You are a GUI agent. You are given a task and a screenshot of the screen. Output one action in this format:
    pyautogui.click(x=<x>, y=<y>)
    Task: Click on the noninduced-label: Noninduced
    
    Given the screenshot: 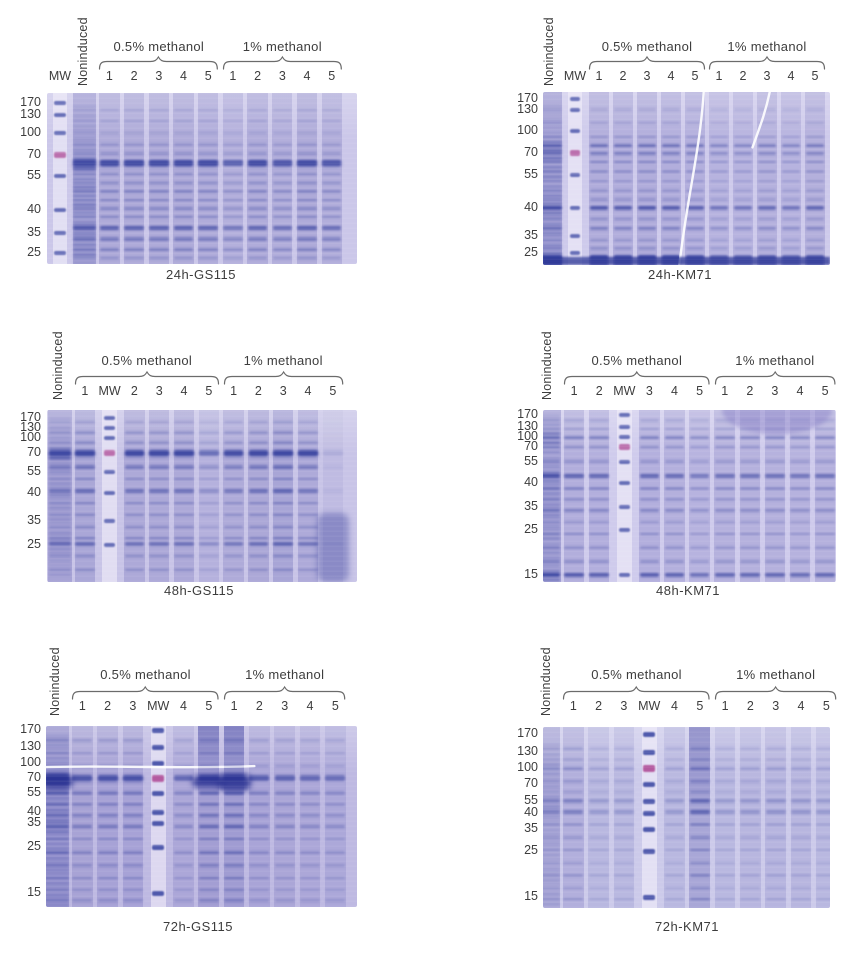 What is the action you would take?
    pyautogui.click(x=55, y=681)
    